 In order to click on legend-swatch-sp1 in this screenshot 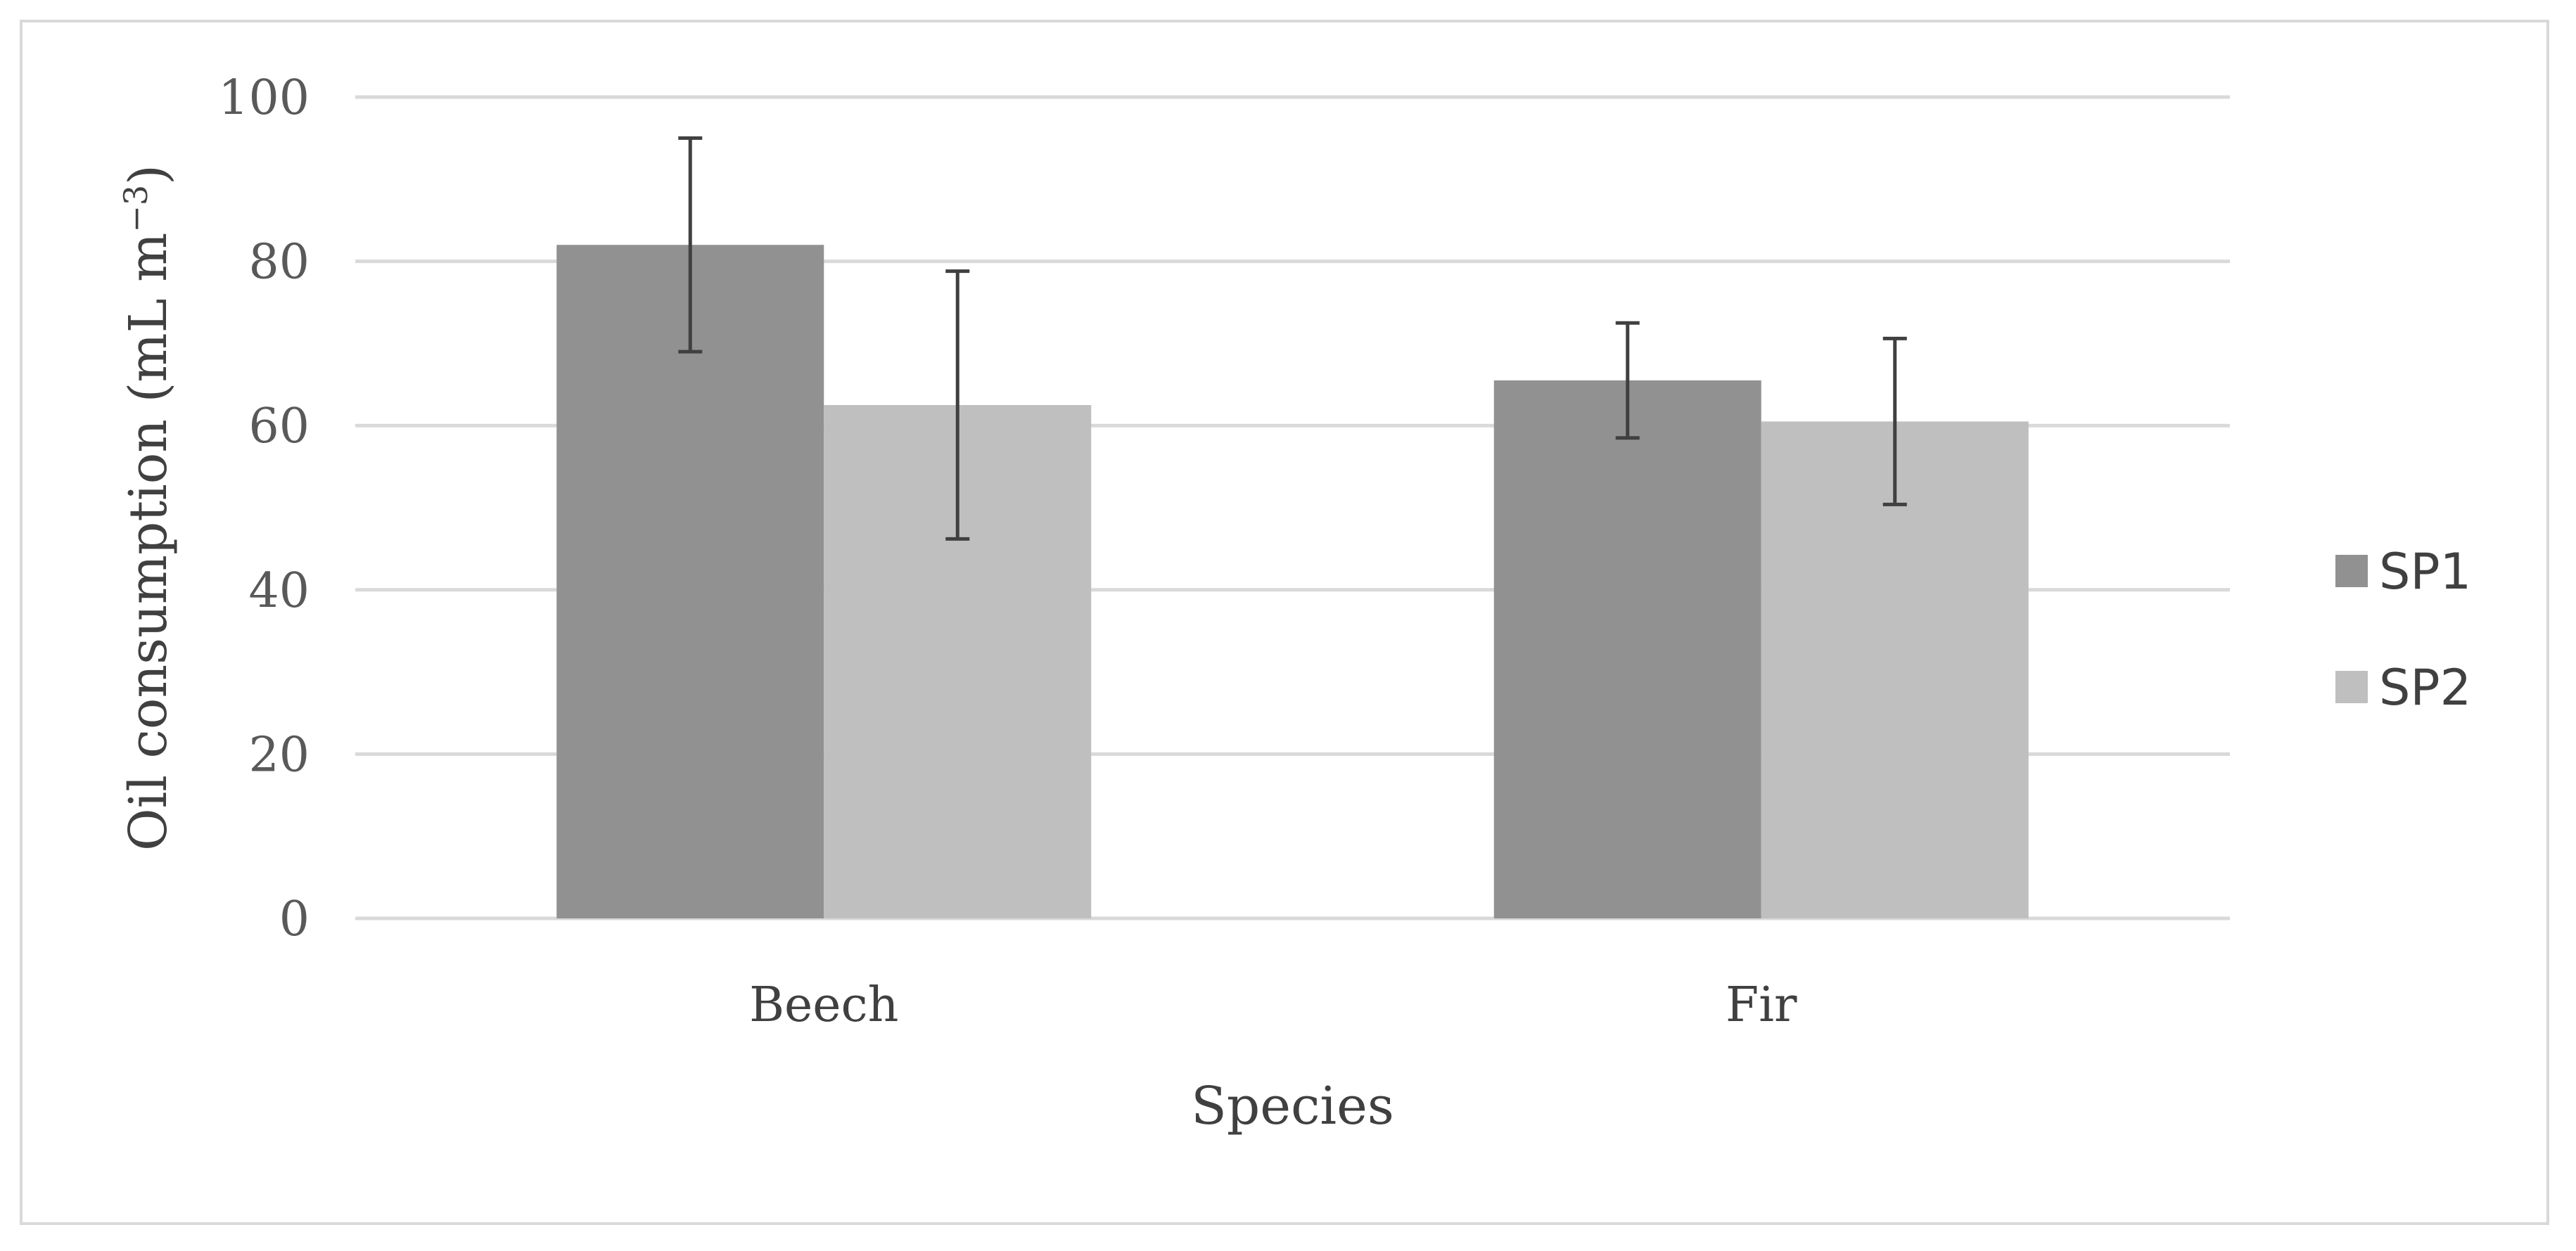, I will do `click(2351, 571)`.